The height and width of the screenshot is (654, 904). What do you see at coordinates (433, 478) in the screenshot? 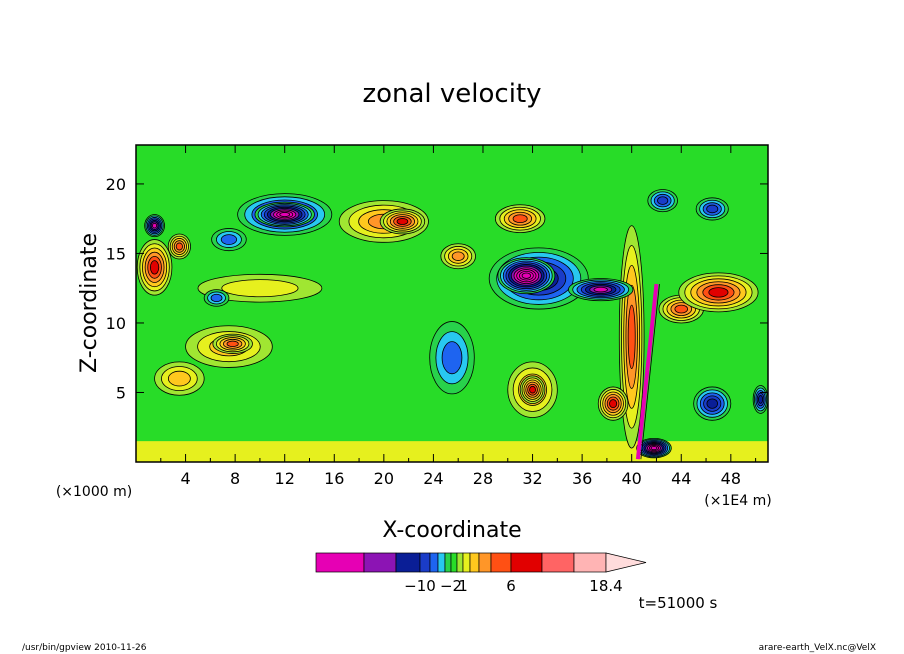
I see `x-tick-label: 24` at bounding box center [433, 478].